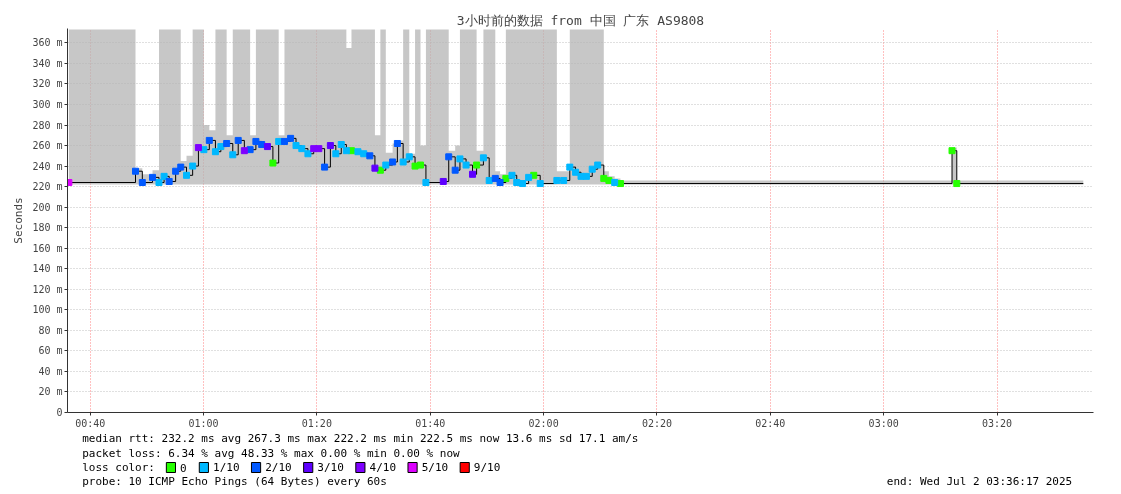  I want to click on text: probe: 10 ICMP Echo Pings (64 Bytes) every 60s, so click(234, 481).